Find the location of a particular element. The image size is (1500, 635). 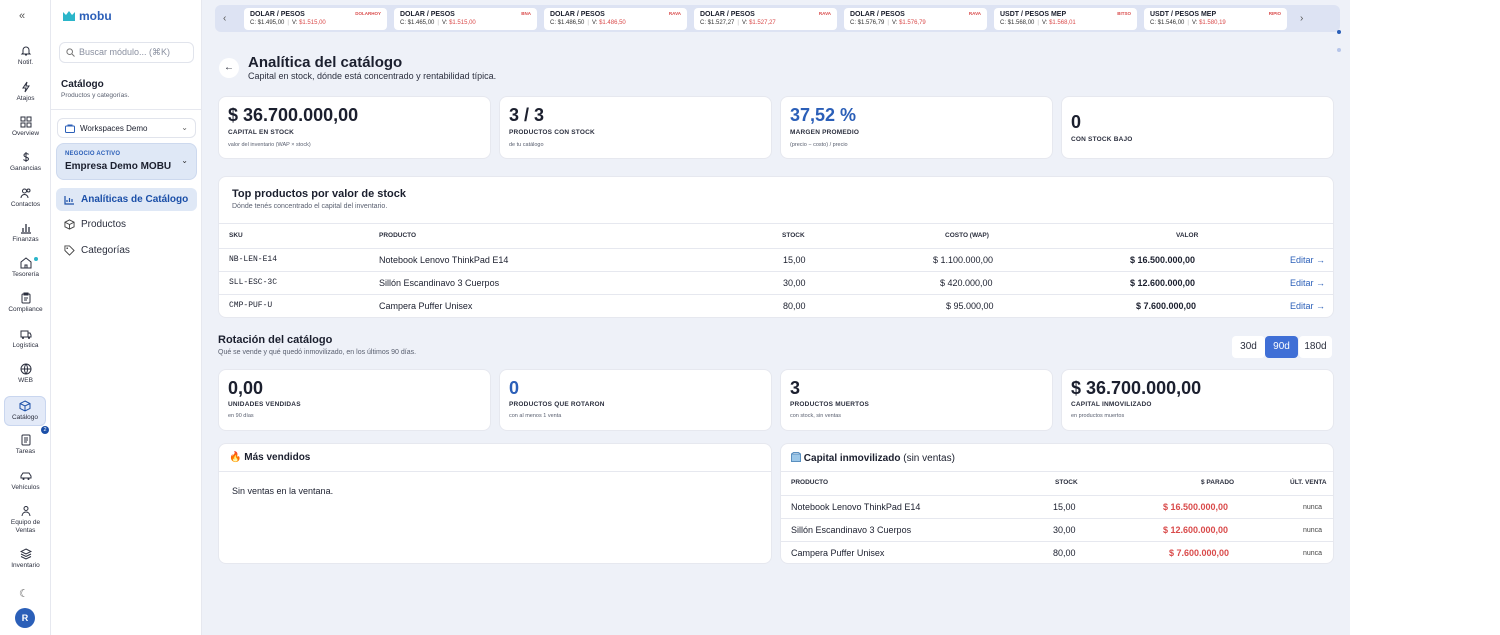

bell-icon is located at coordinates (25, 51).